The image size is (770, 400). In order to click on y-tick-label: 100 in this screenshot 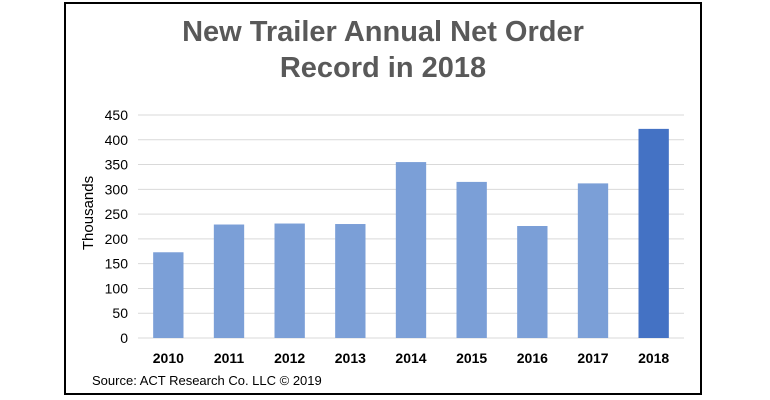, I will do `click(117, 288)`.